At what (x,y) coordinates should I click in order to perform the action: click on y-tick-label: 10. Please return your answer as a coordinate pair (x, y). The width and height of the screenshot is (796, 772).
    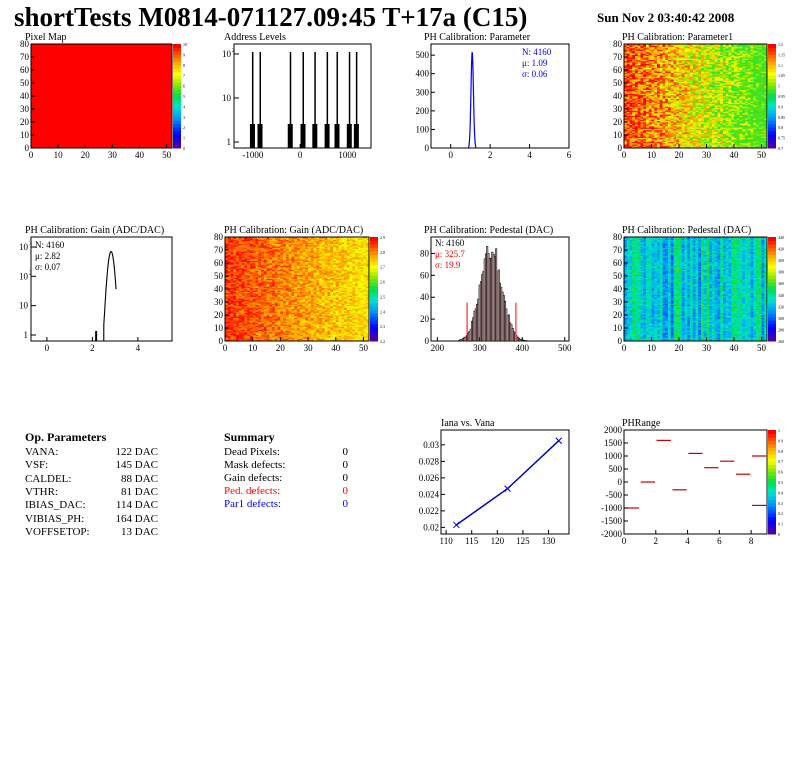
    Looking at the image, I should click on (24, 247).